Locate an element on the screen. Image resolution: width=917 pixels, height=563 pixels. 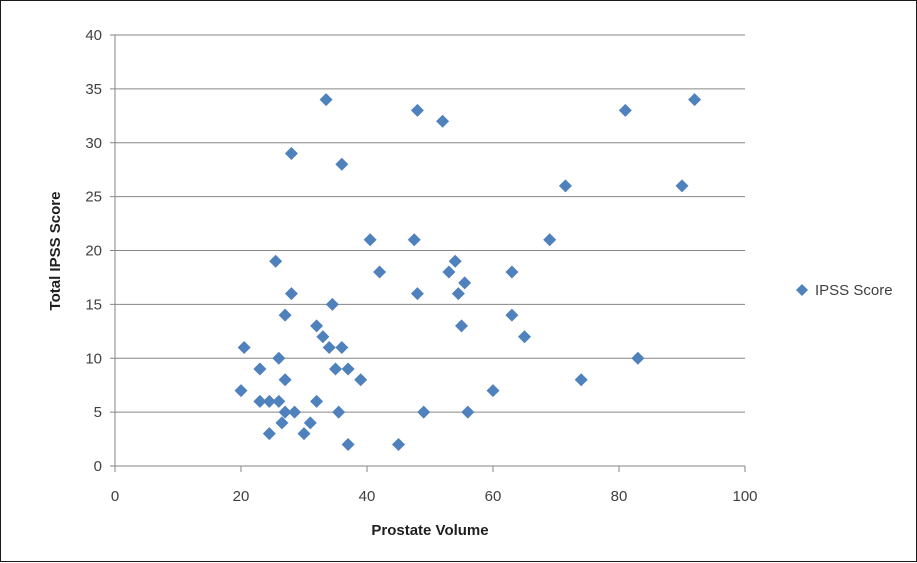
x-tick-label: 40 is located at coordinates (367, 496).